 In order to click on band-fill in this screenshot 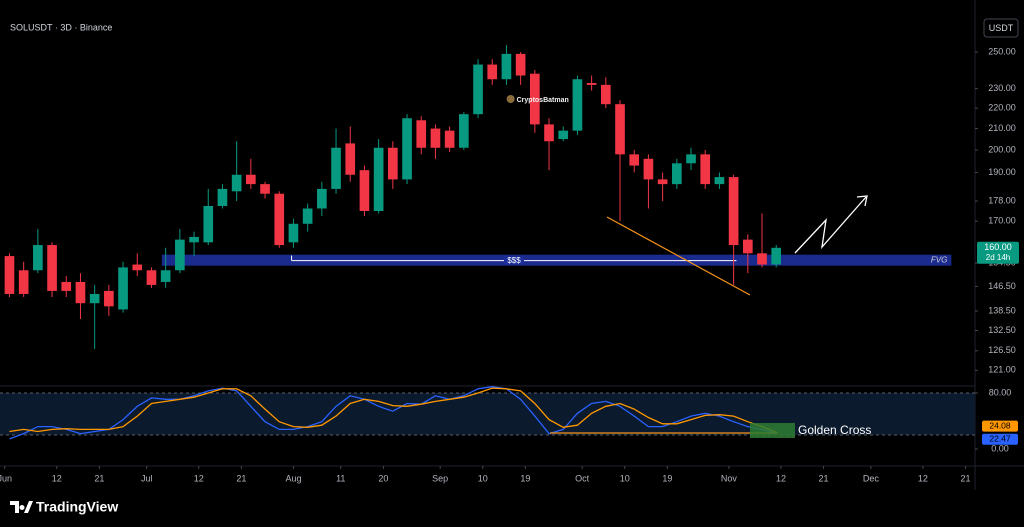, I will do `click(487, 414)`.